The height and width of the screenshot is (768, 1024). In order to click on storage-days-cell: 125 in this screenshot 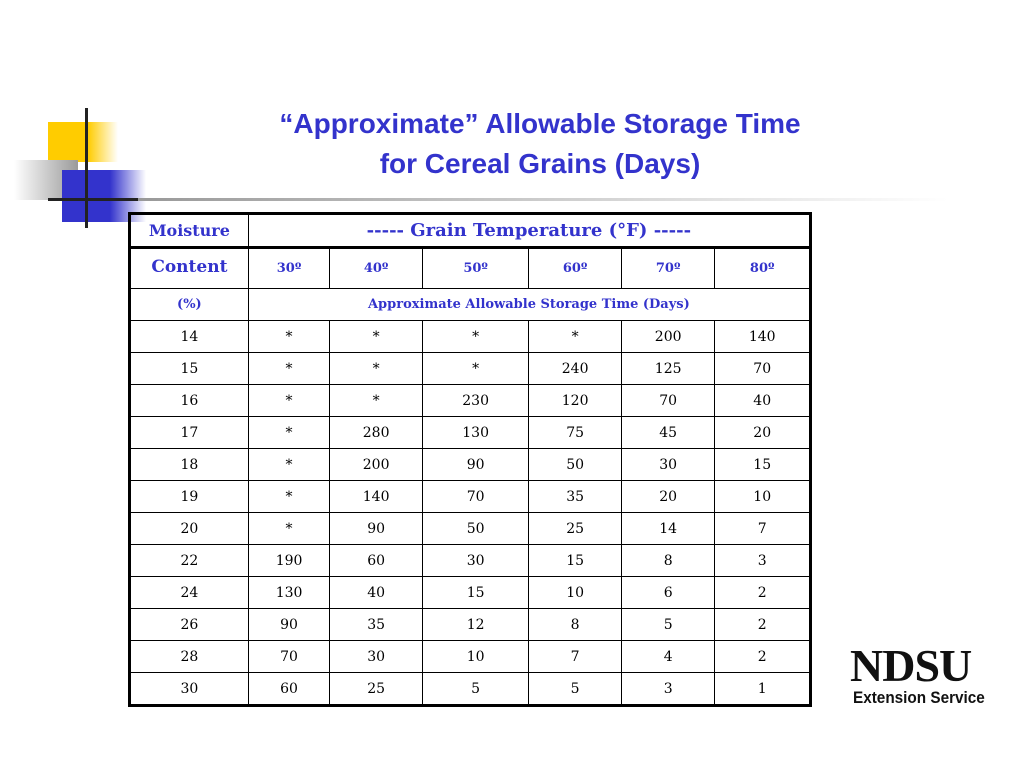, I will do `click(668, 368)`.